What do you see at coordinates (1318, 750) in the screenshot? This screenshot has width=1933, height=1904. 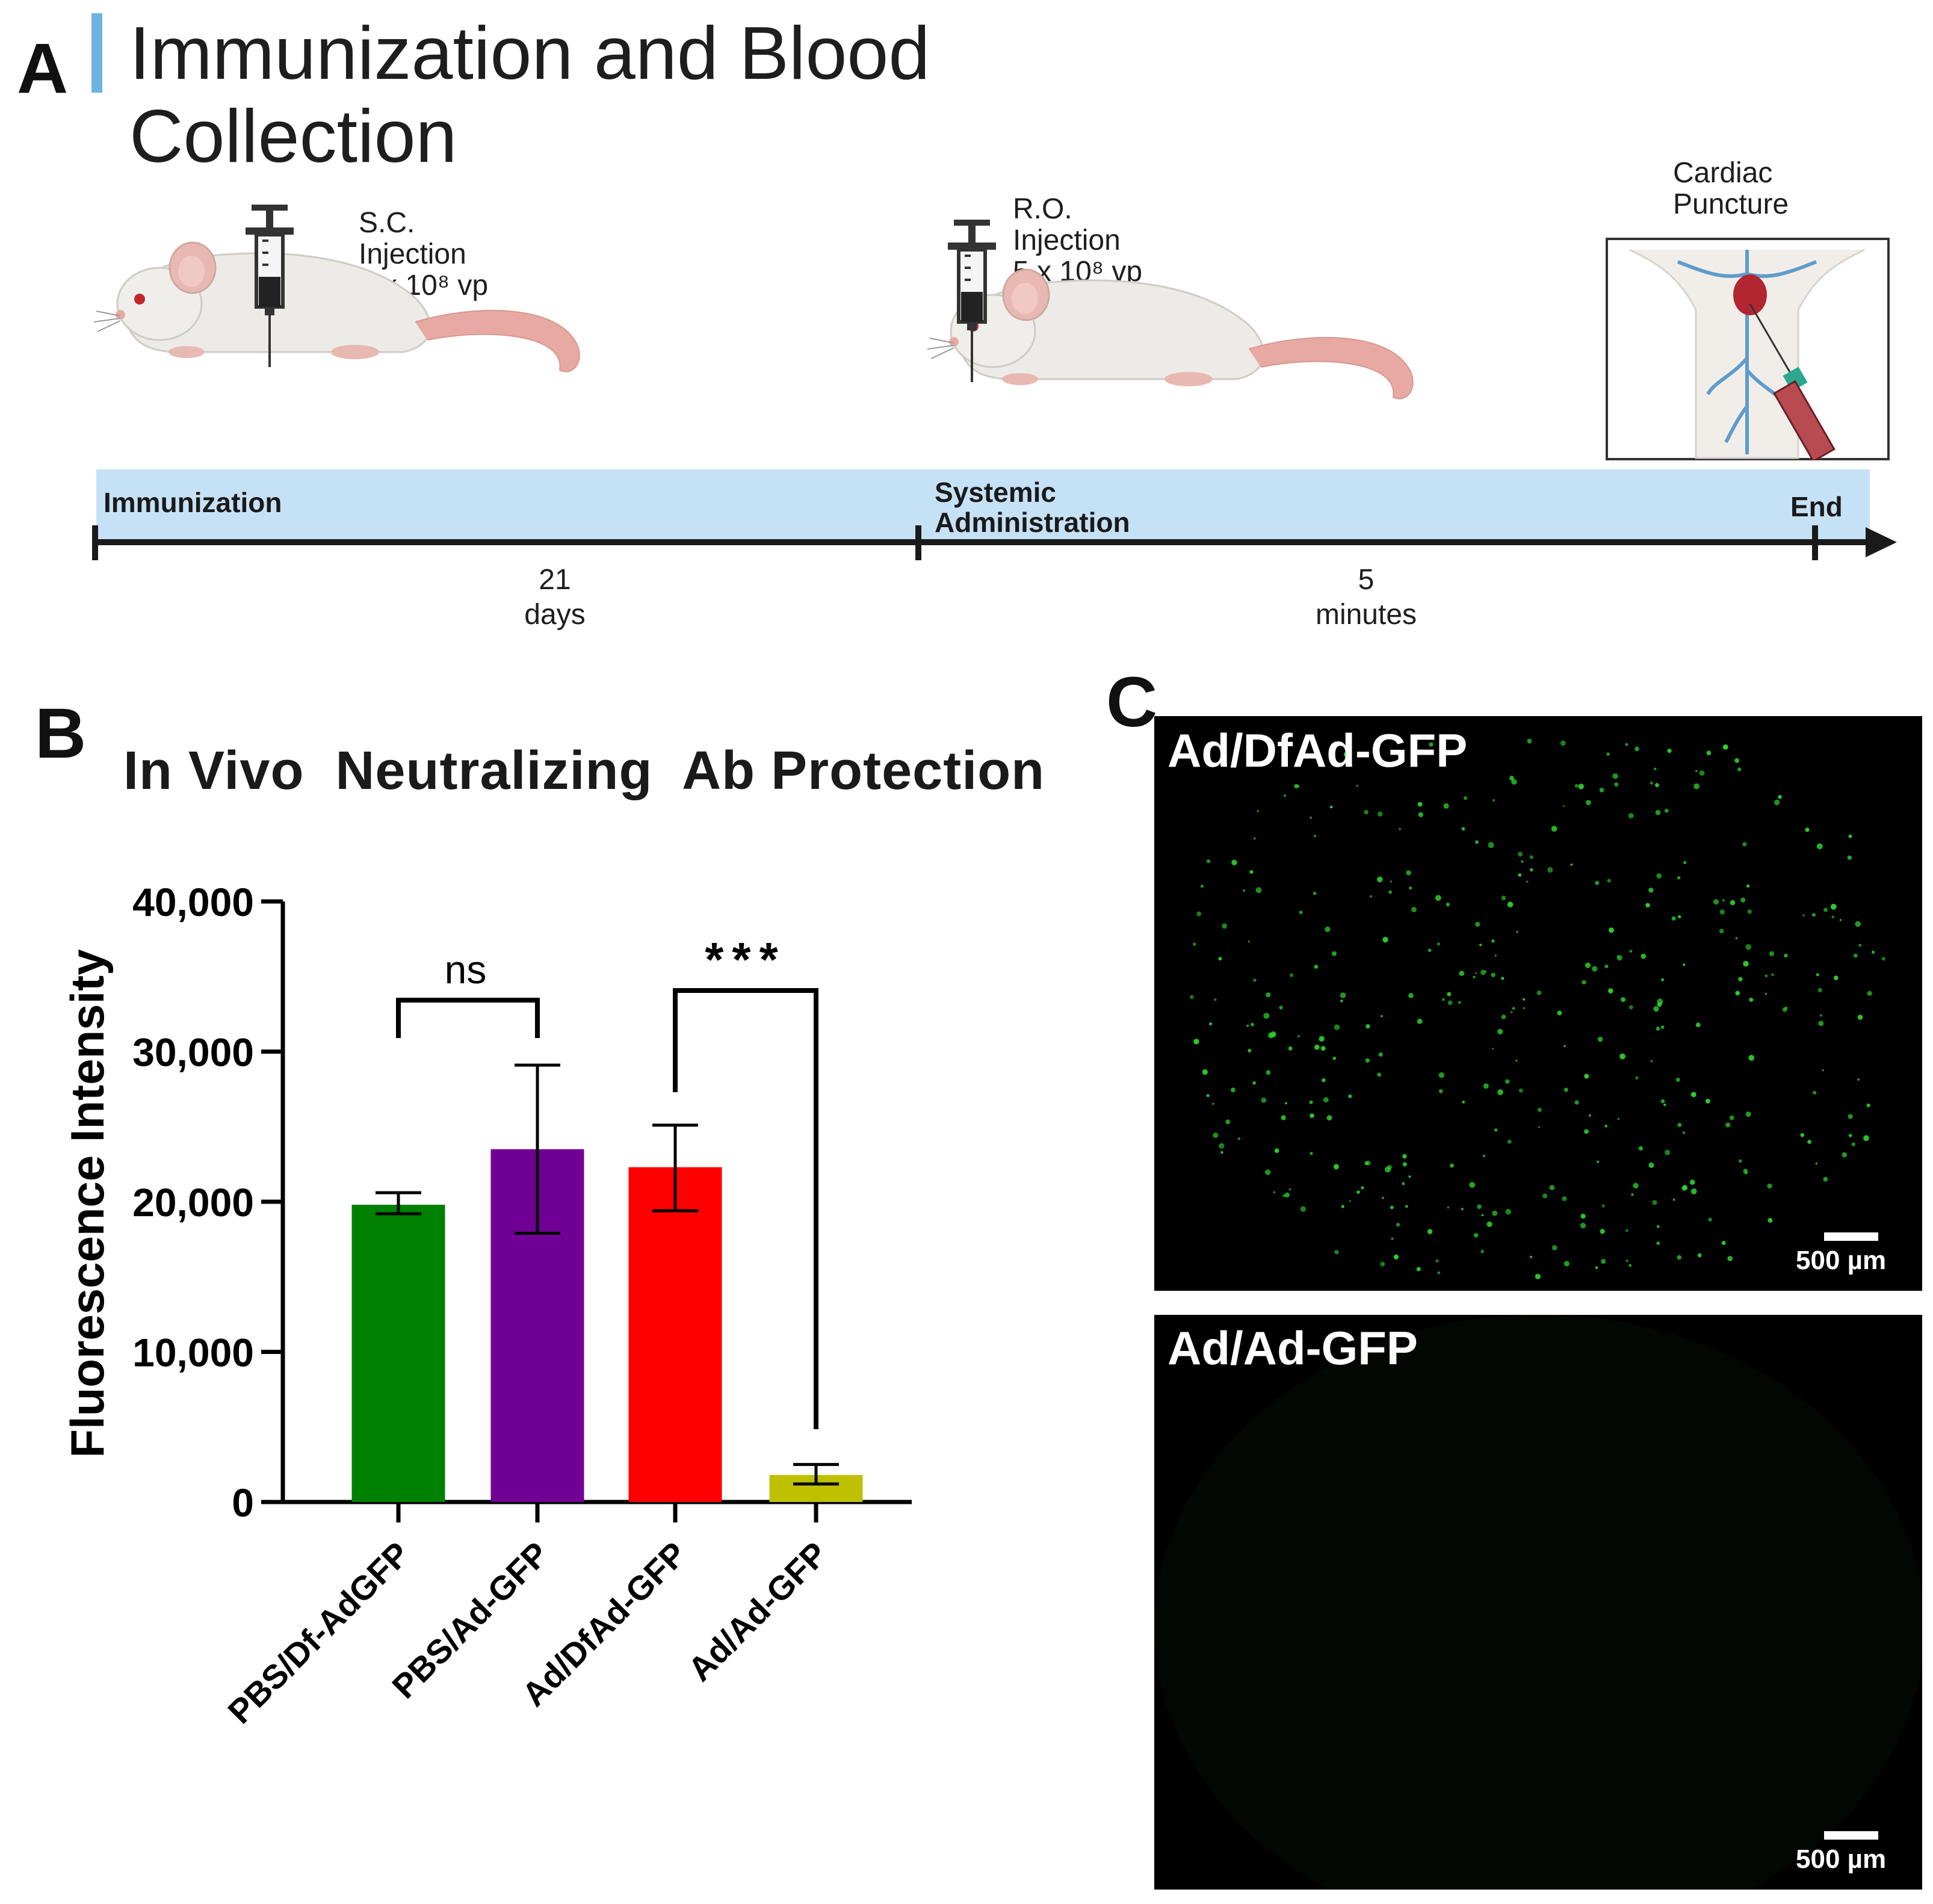 I see `micrograph-top-label: Ad/DfAd-GFP` at bounding box center [1318, 750].